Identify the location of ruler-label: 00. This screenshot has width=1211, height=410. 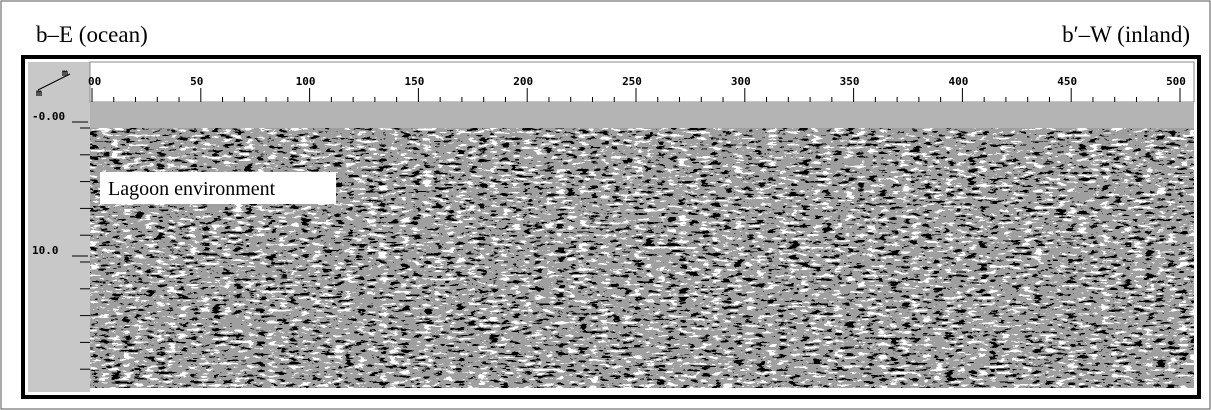
(94, 81).